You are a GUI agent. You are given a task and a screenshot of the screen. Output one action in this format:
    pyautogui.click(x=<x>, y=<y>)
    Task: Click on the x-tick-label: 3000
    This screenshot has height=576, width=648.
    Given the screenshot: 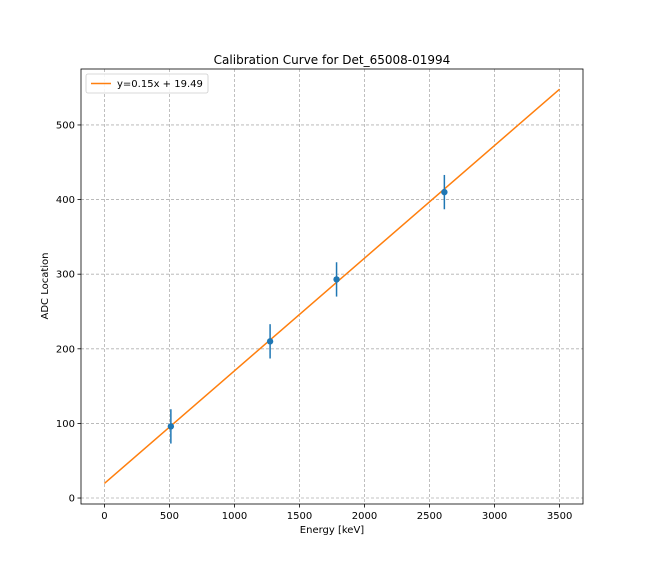 What is the action you would take?
    pyautogui.click(x=494, y=516)
    